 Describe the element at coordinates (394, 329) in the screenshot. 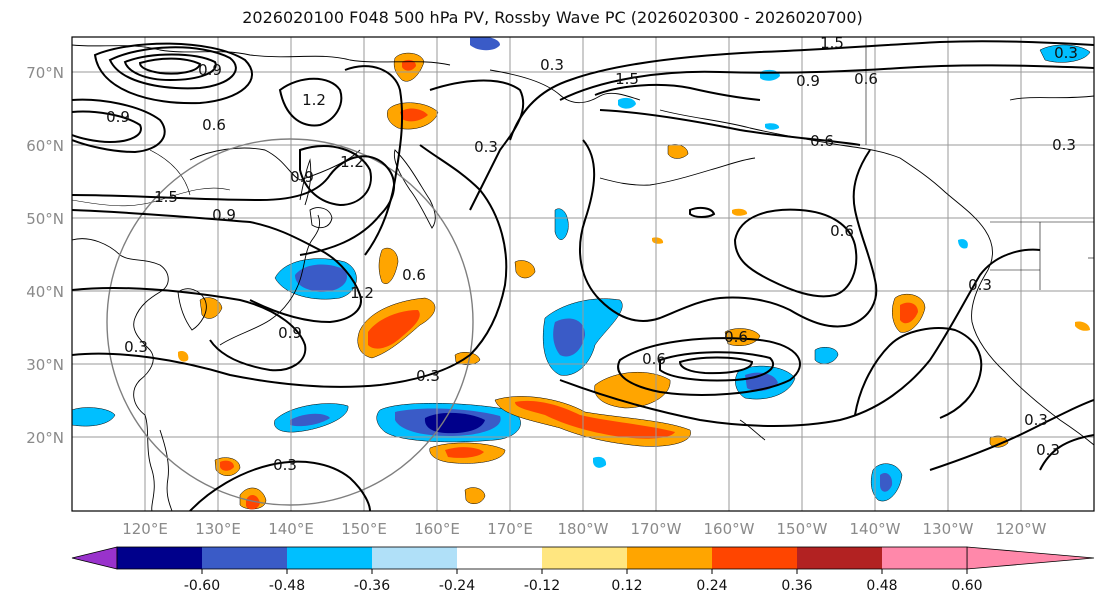

I see `shade-red-kuroshio` at that location.